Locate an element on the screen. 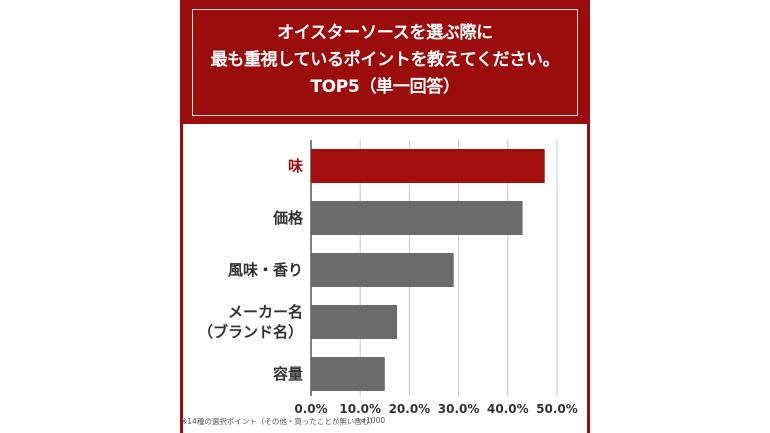 This screenshot has height=433, width=770. title-frame is located at coordinates (385, 62).